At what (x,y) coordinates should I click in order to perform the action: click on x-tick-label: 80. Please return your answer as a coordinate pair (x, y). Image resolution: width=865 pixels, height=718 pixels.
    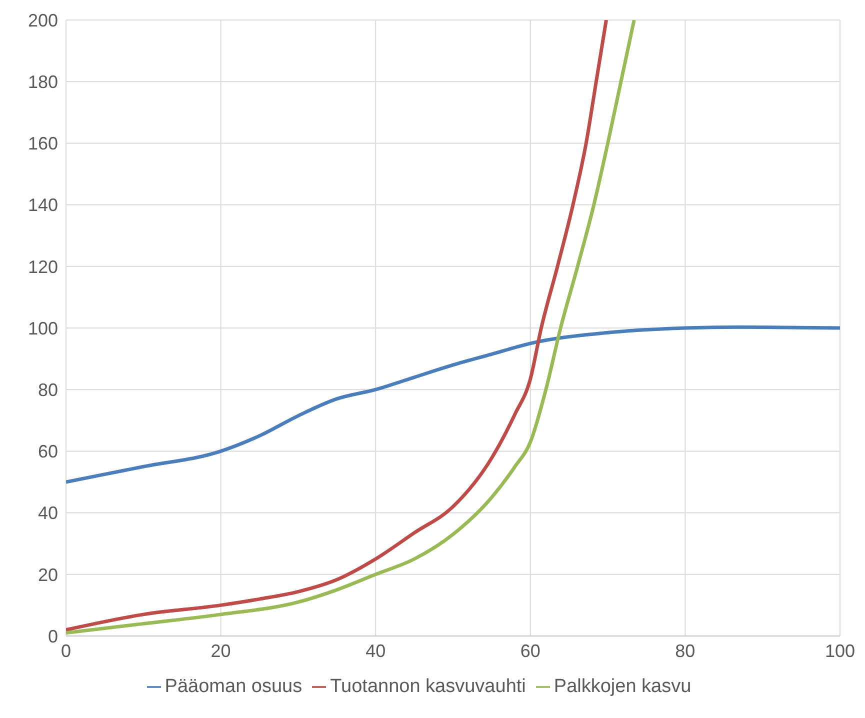
    Looking at the image, I should click on (685, 650).